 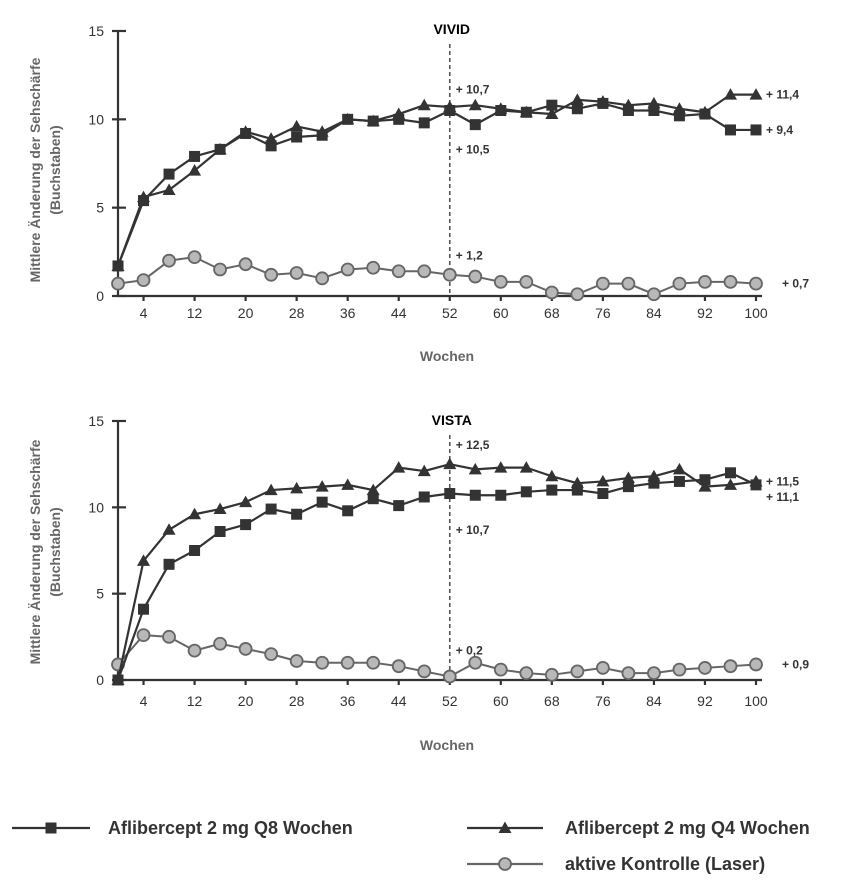 What do you see at coordinates (469, 255) in the screenshot?
I see `value-annotation: + 1,2` at bounding box center [469, 255].